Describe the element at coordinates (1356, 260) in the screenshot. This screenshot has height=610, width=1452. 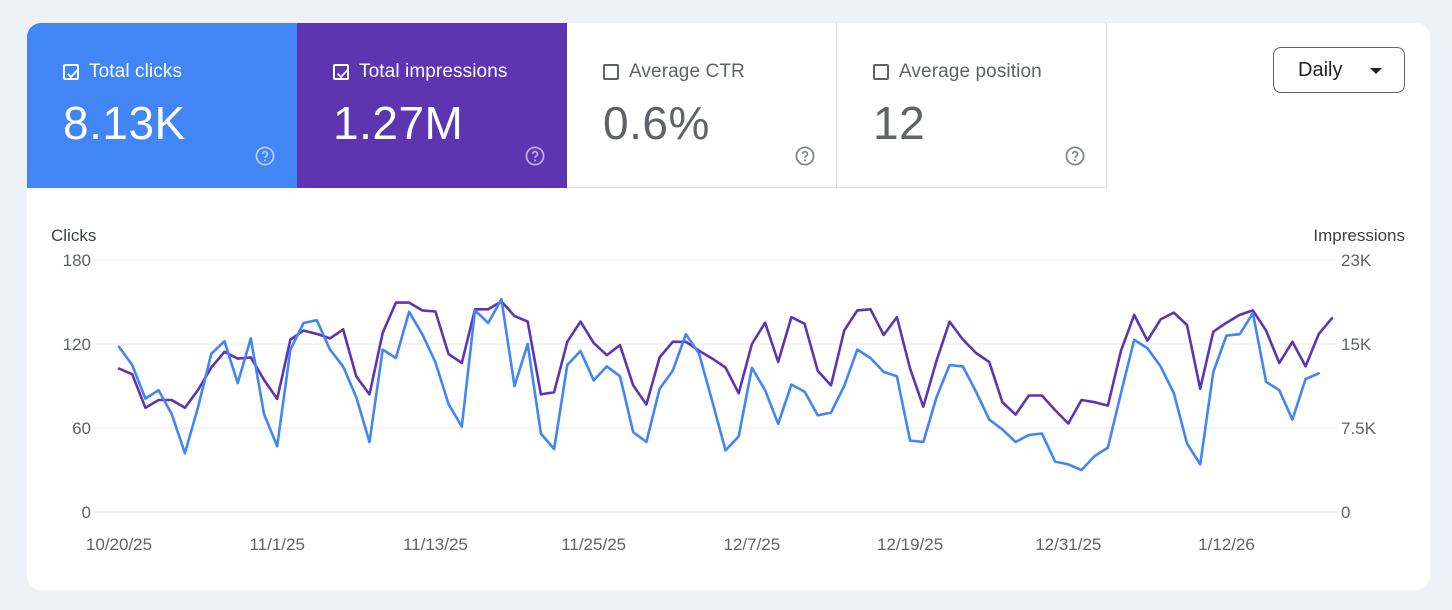
I see `right-tick-label: 23K` at that location.